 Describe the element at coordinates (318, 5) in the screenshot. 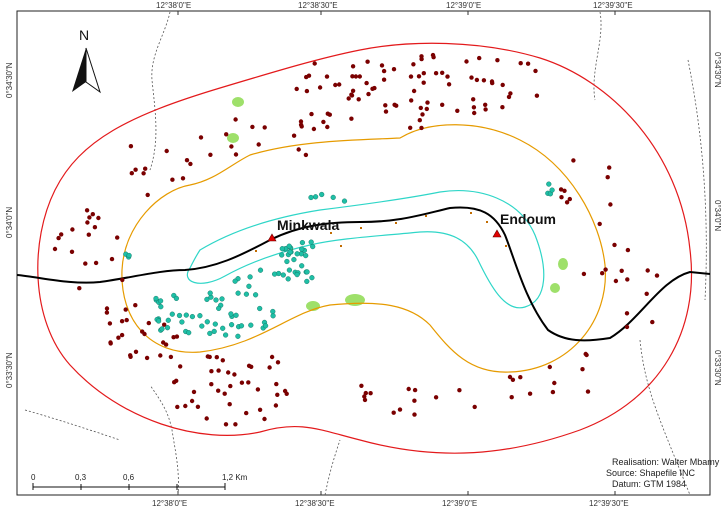

I see `top-coord-2: 12°38'30"E` at that location.